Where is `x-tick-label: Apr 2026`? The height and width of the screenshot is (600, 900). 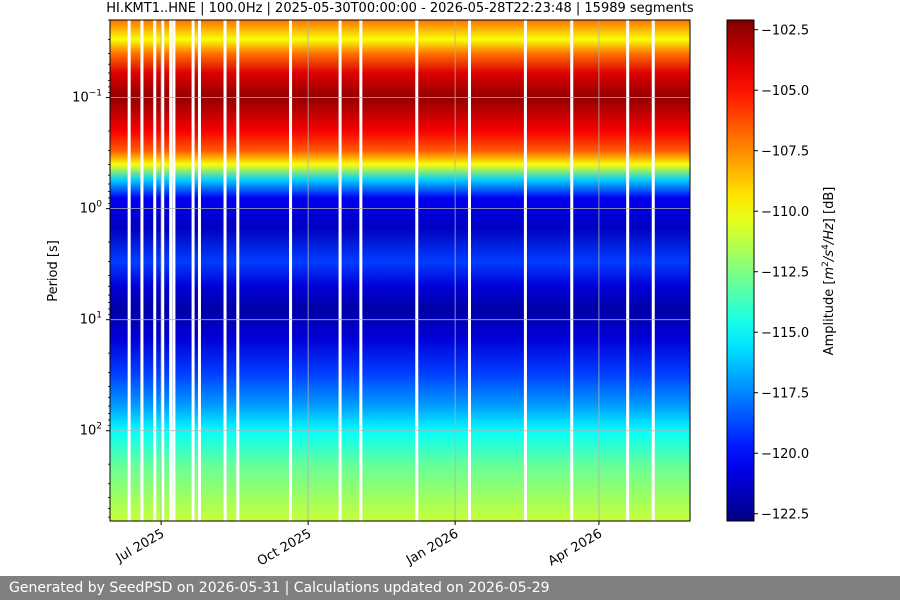 x-tick-label: Apr 2026 is located at coordinates (575, 547).